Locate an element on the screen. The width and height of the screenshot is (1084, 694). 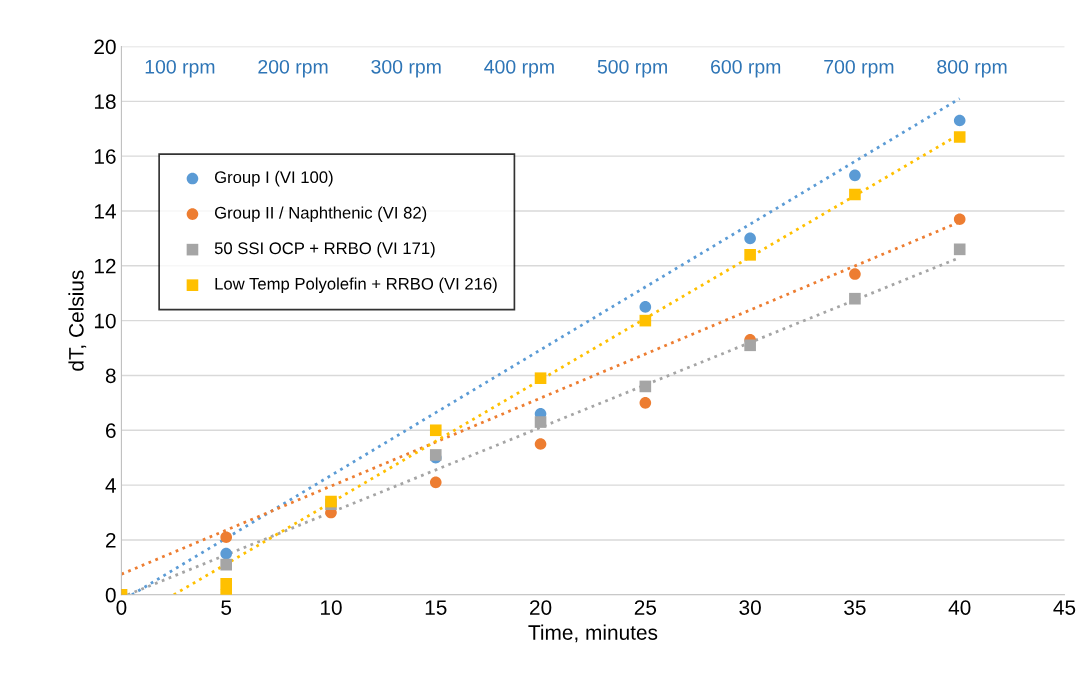
x-tick-label: 45 is located at coordinates (1064, 607).